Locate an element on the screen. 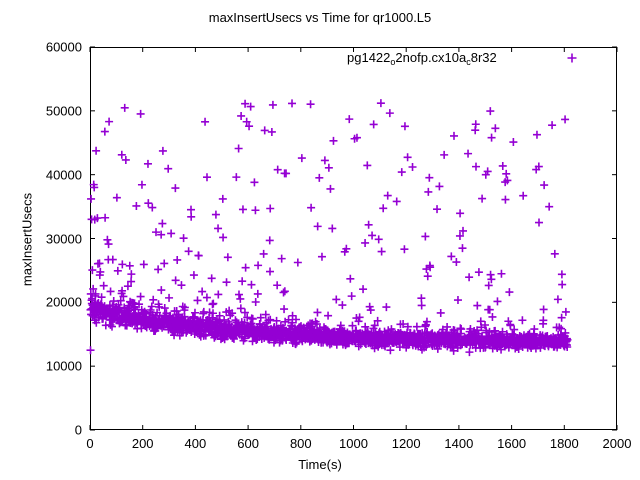 This screenshot has width=640, height=480. y-tick-label: 0 is located at coordinates (78, 430).